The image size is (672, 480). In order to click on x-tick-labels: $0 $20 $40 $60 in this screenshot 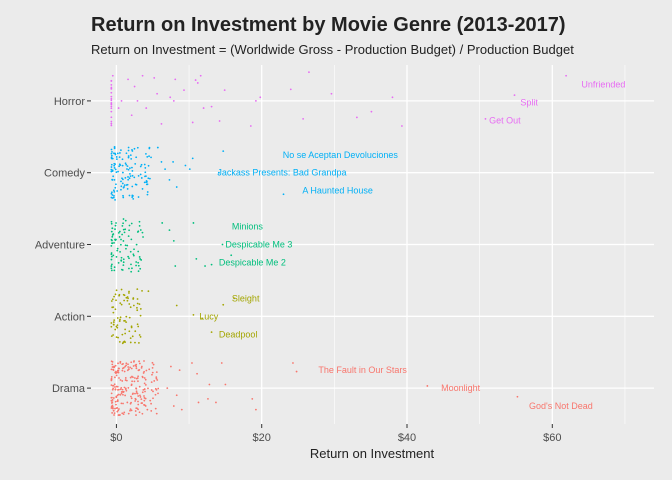, I will do `click(335, 434)`.